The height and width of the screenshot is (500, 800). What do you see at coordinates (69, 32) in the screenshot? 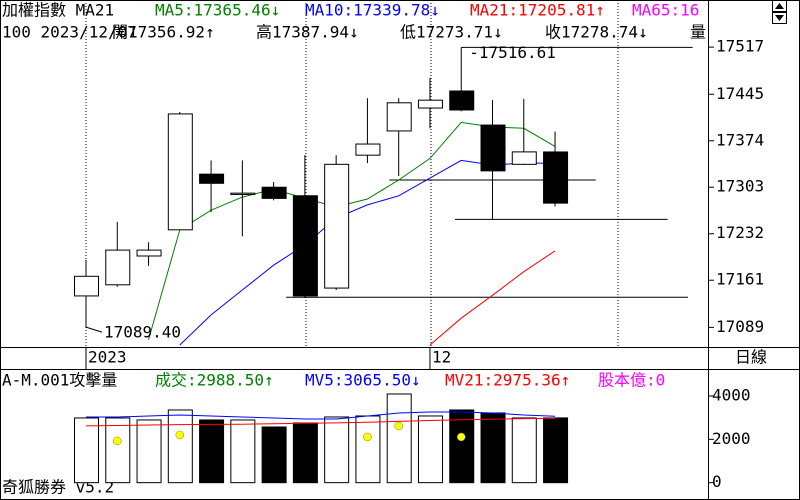
I see `quote: 100 2023/12/07` at bounding box center [69, 32].